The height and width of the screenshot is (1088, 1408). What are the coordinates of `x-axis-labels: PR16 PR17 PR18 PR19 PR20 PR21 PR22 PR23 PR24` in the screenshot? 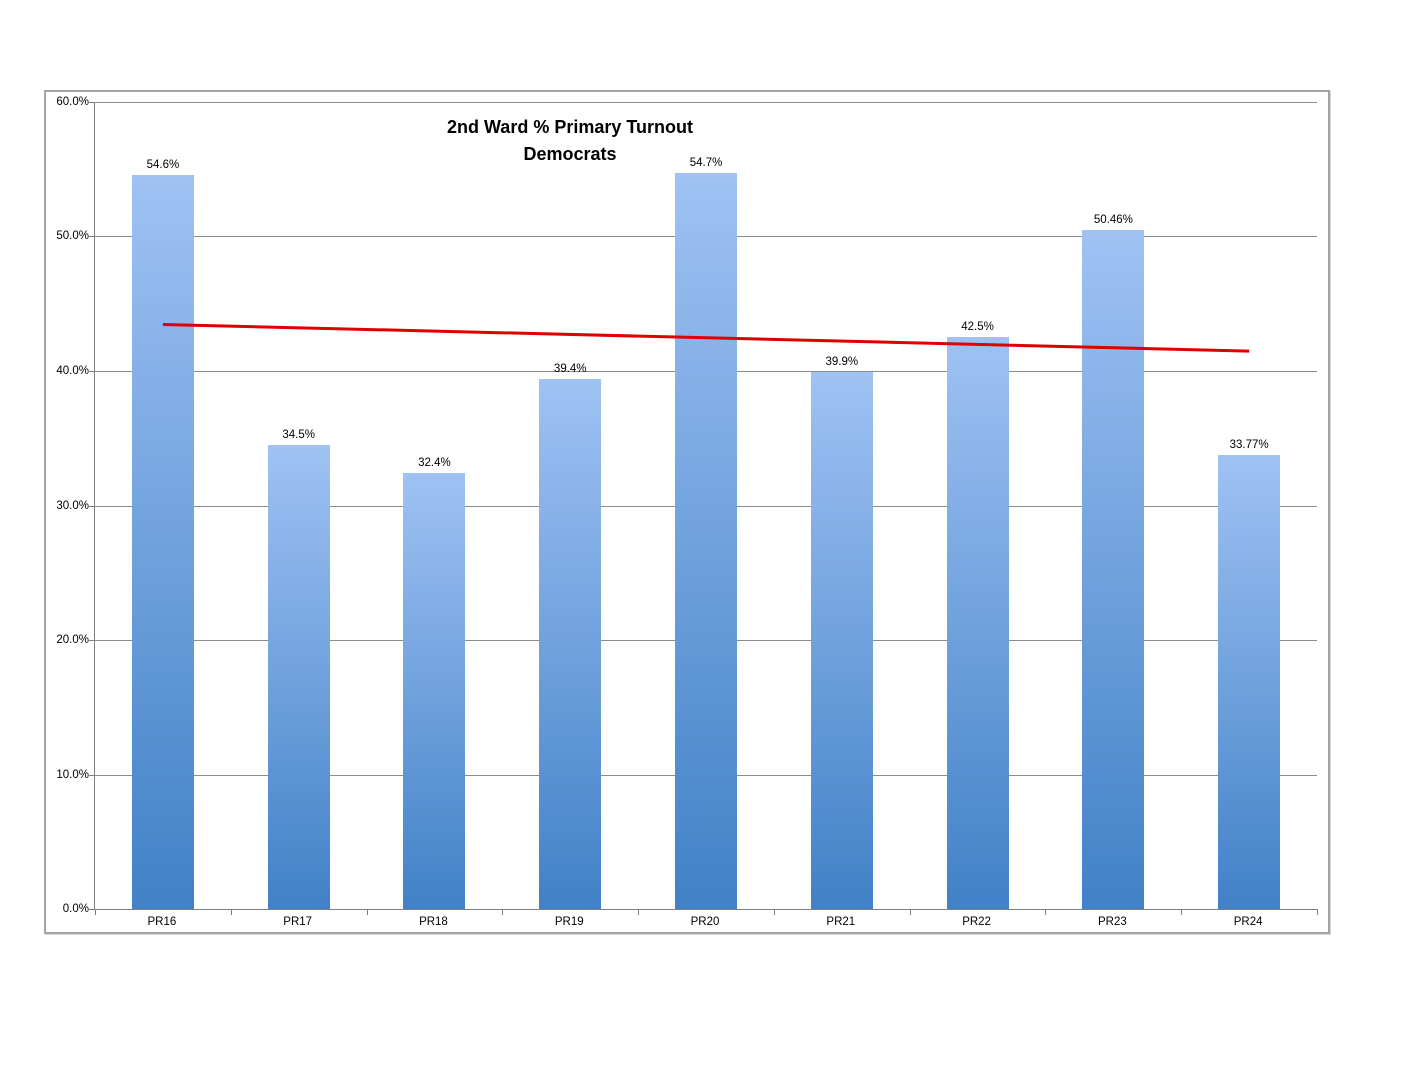 It's located at (705, 922).